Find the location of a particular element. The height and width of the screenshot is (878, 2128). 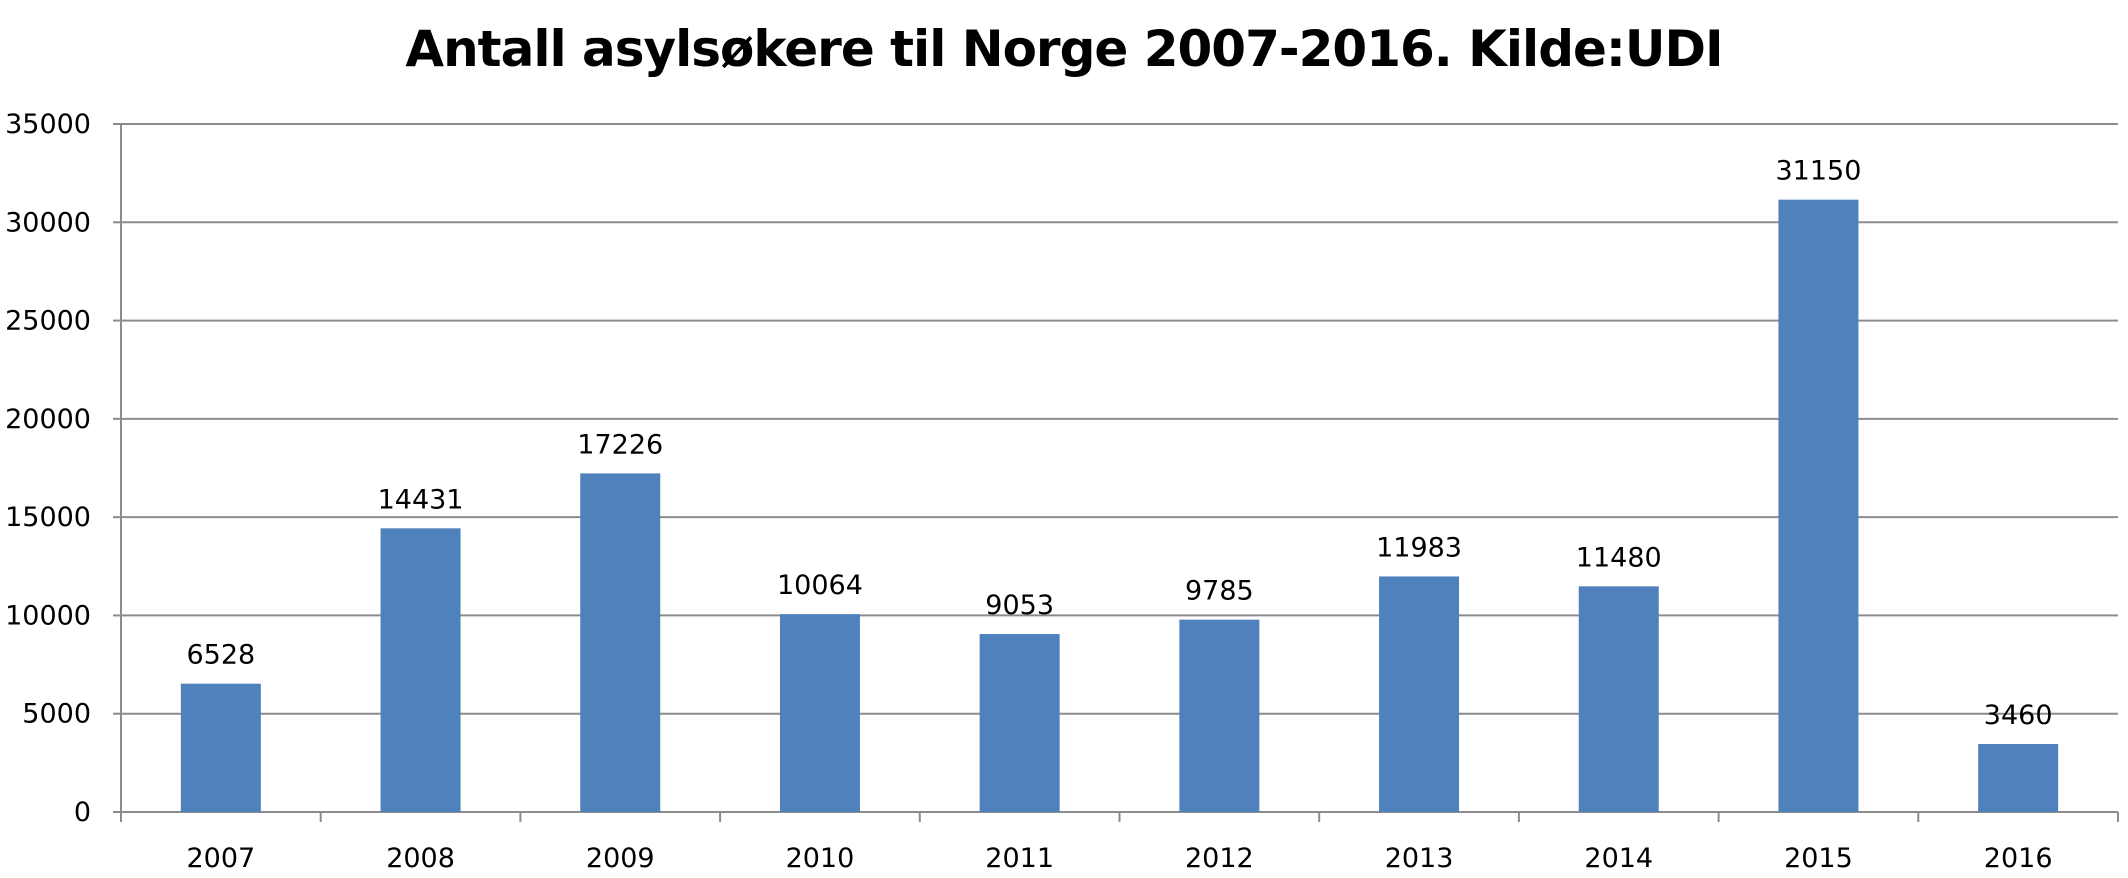

x-tick-label-2016: 2016 is located at coordinates (2018, 858).